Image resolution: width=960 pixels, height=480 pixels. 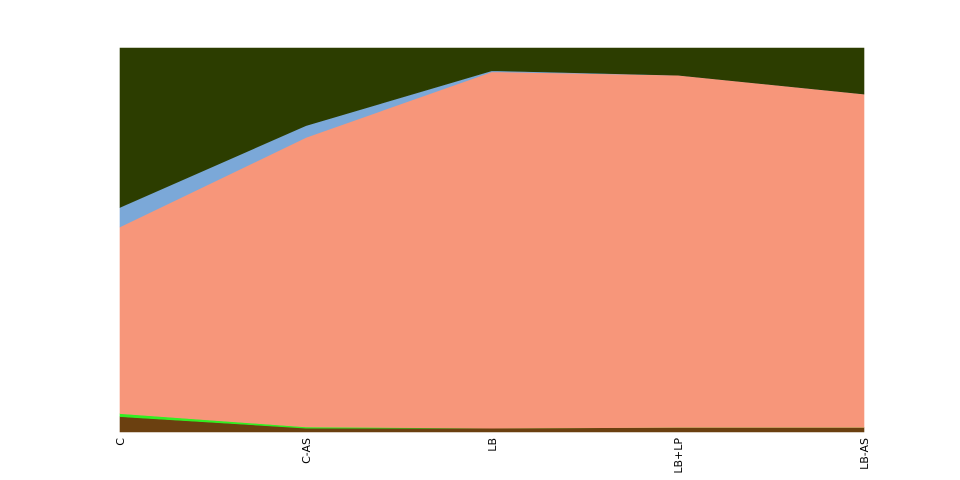 What do you see at coordinates (864, 454) in the screenshot?
I see `x-tick-label: LB-AS` at bounding box center [864, 454].